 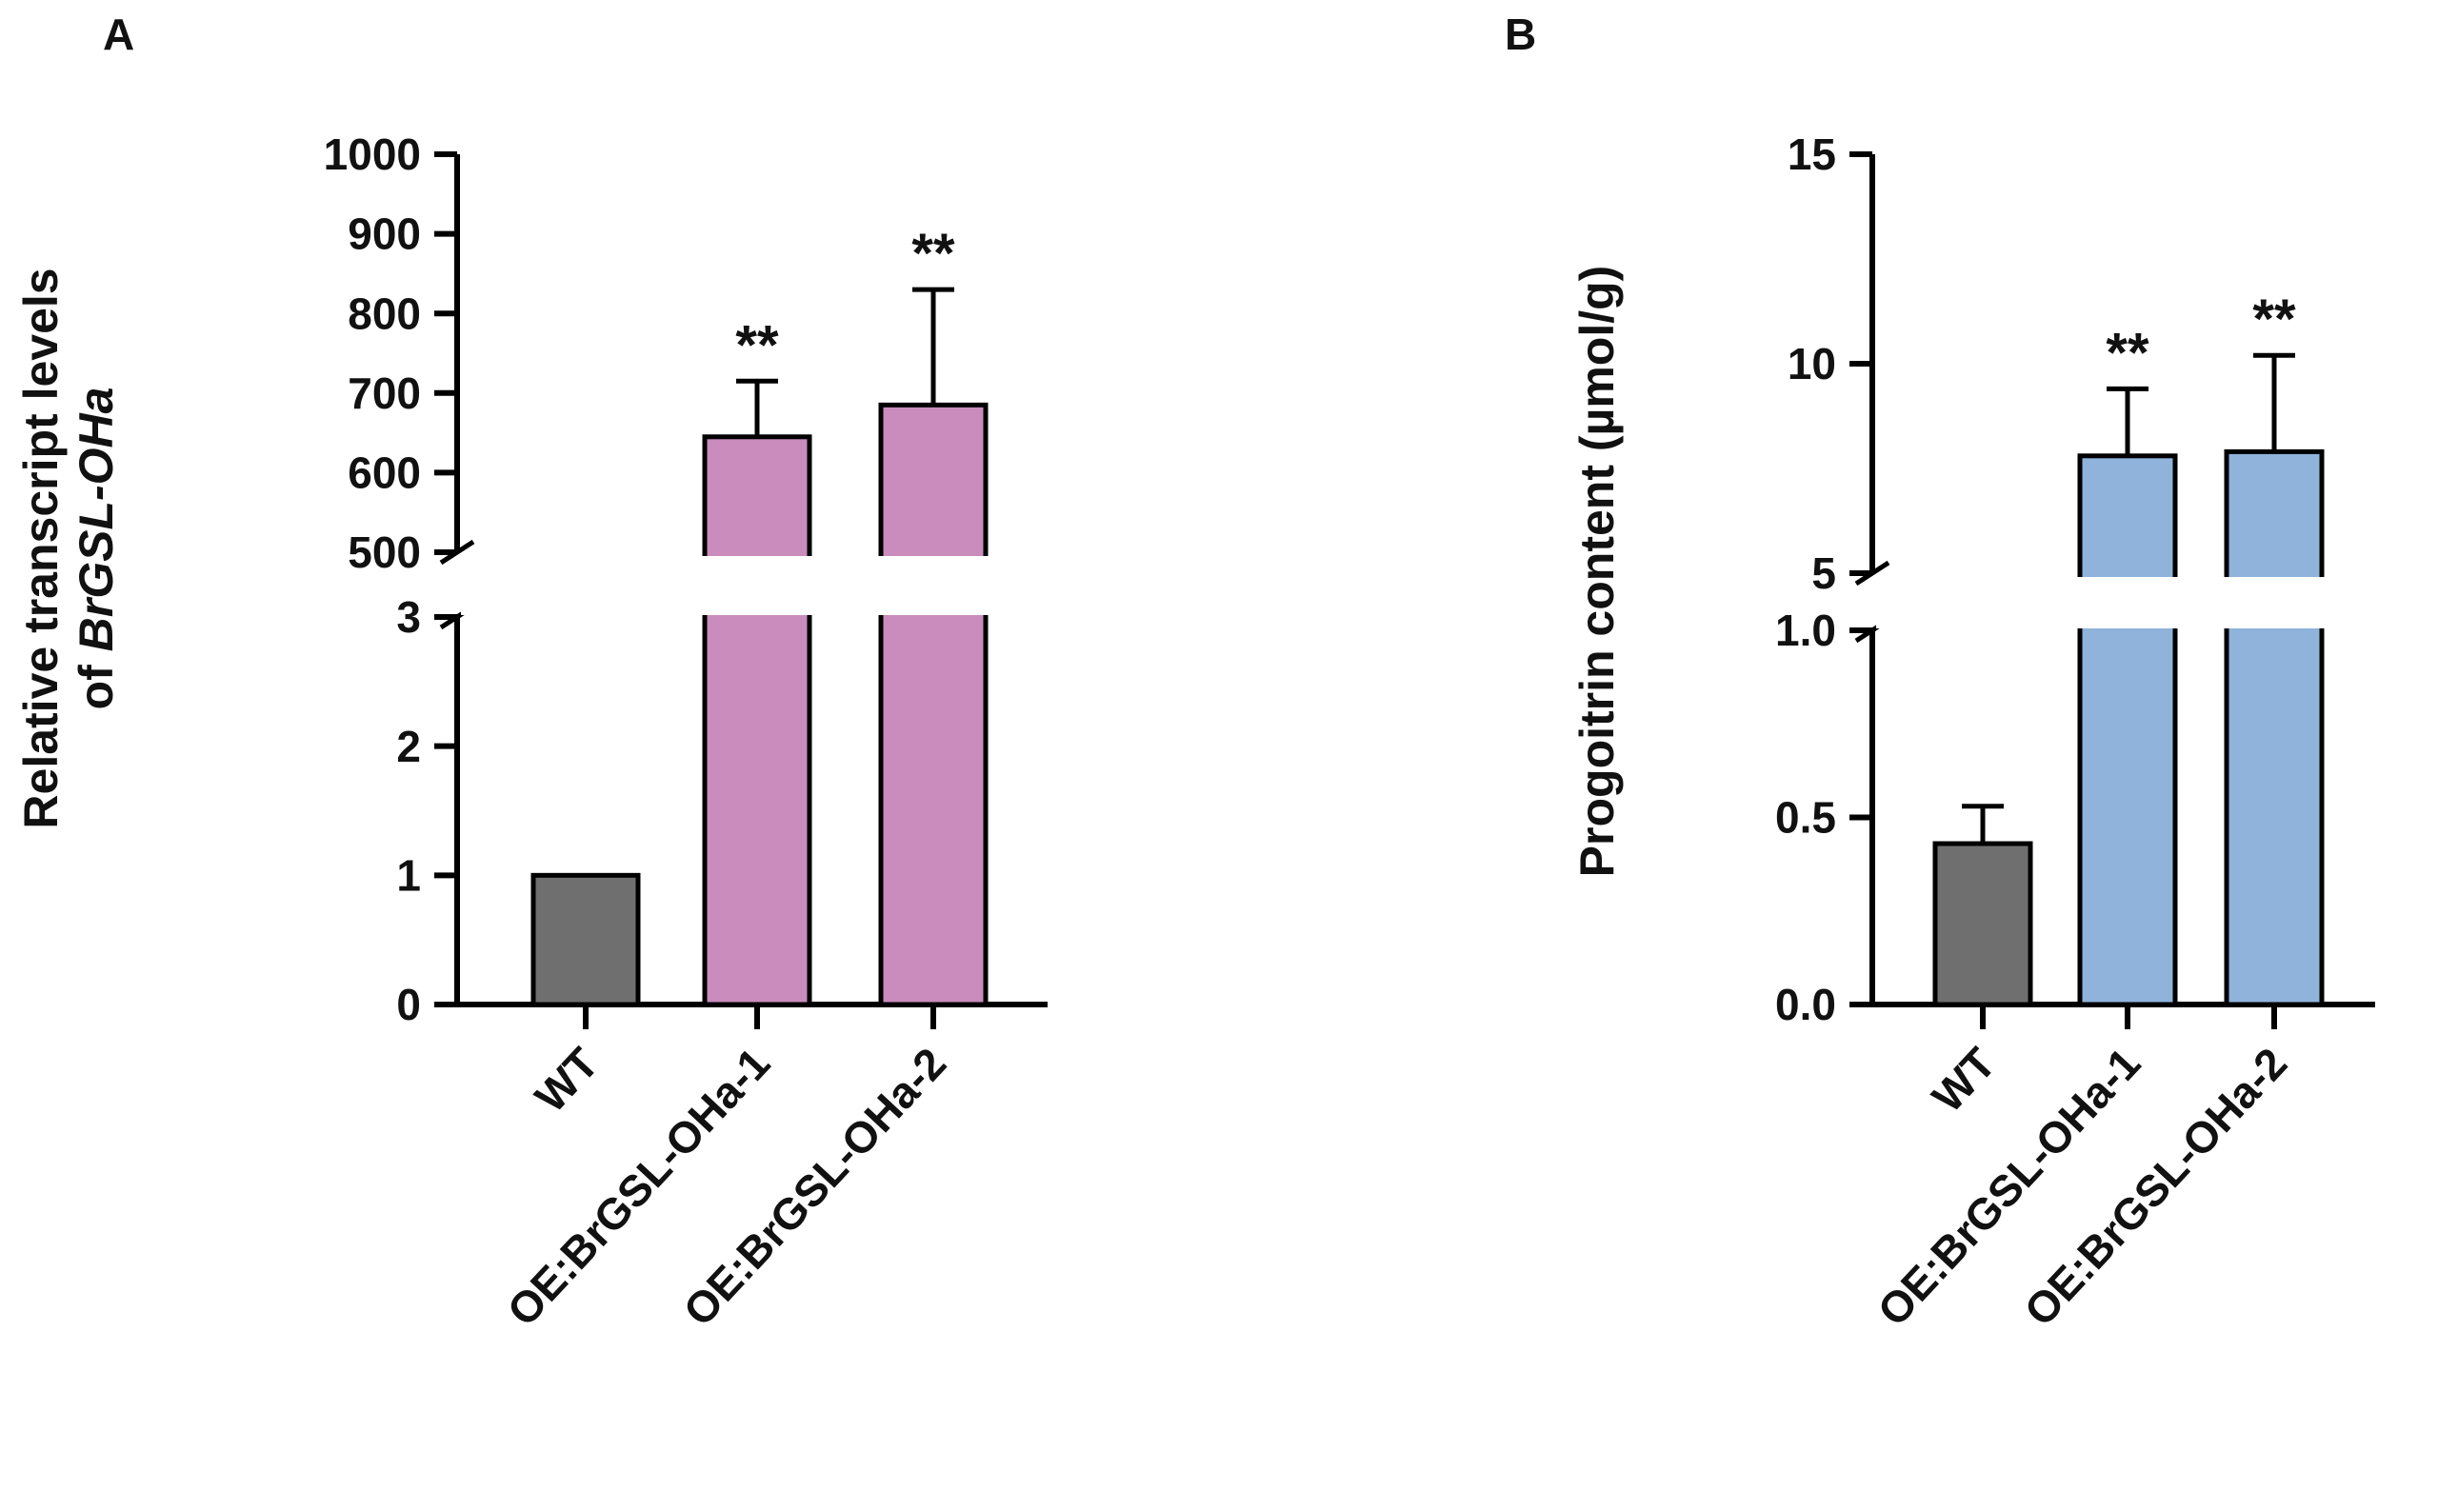 I want to click on panel-label: B, so click(x=1520, y=34).